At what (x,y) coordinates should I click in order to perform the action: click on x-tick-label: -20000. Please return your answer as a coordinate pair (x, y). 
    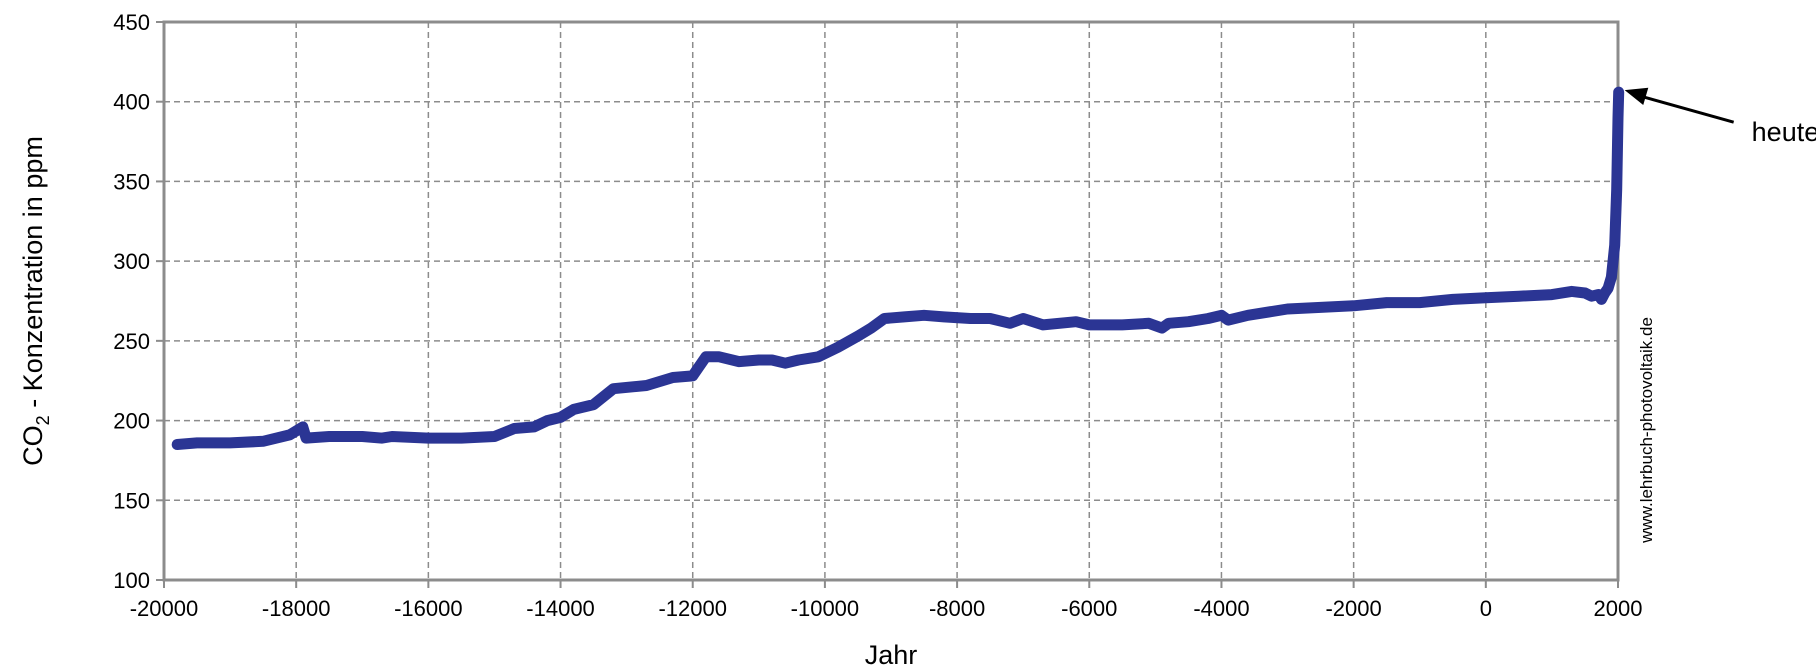
    Looking at the image, I should click on (164, 608).